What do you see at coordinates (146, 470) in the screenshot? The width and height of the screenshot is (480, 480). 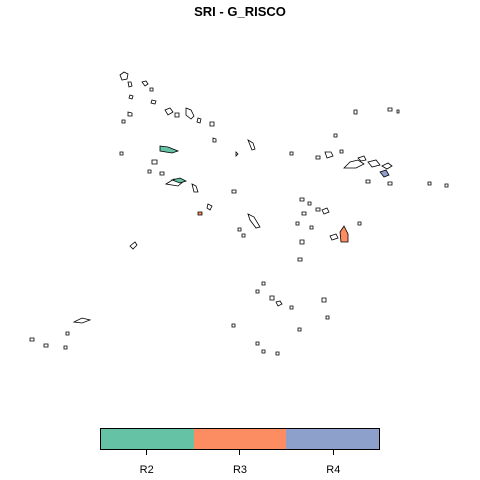 I see `legend-label-r2: R2` at bounding box center [146, 470].